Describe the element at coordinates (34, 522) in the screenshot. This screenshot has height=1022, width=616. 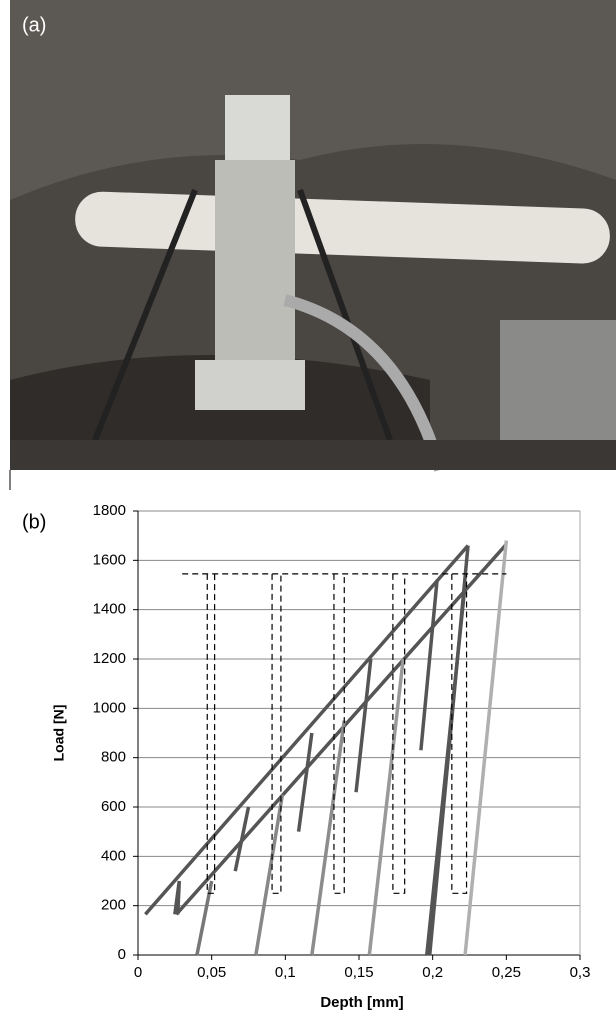
I see `panel-label: (b)` at that location.